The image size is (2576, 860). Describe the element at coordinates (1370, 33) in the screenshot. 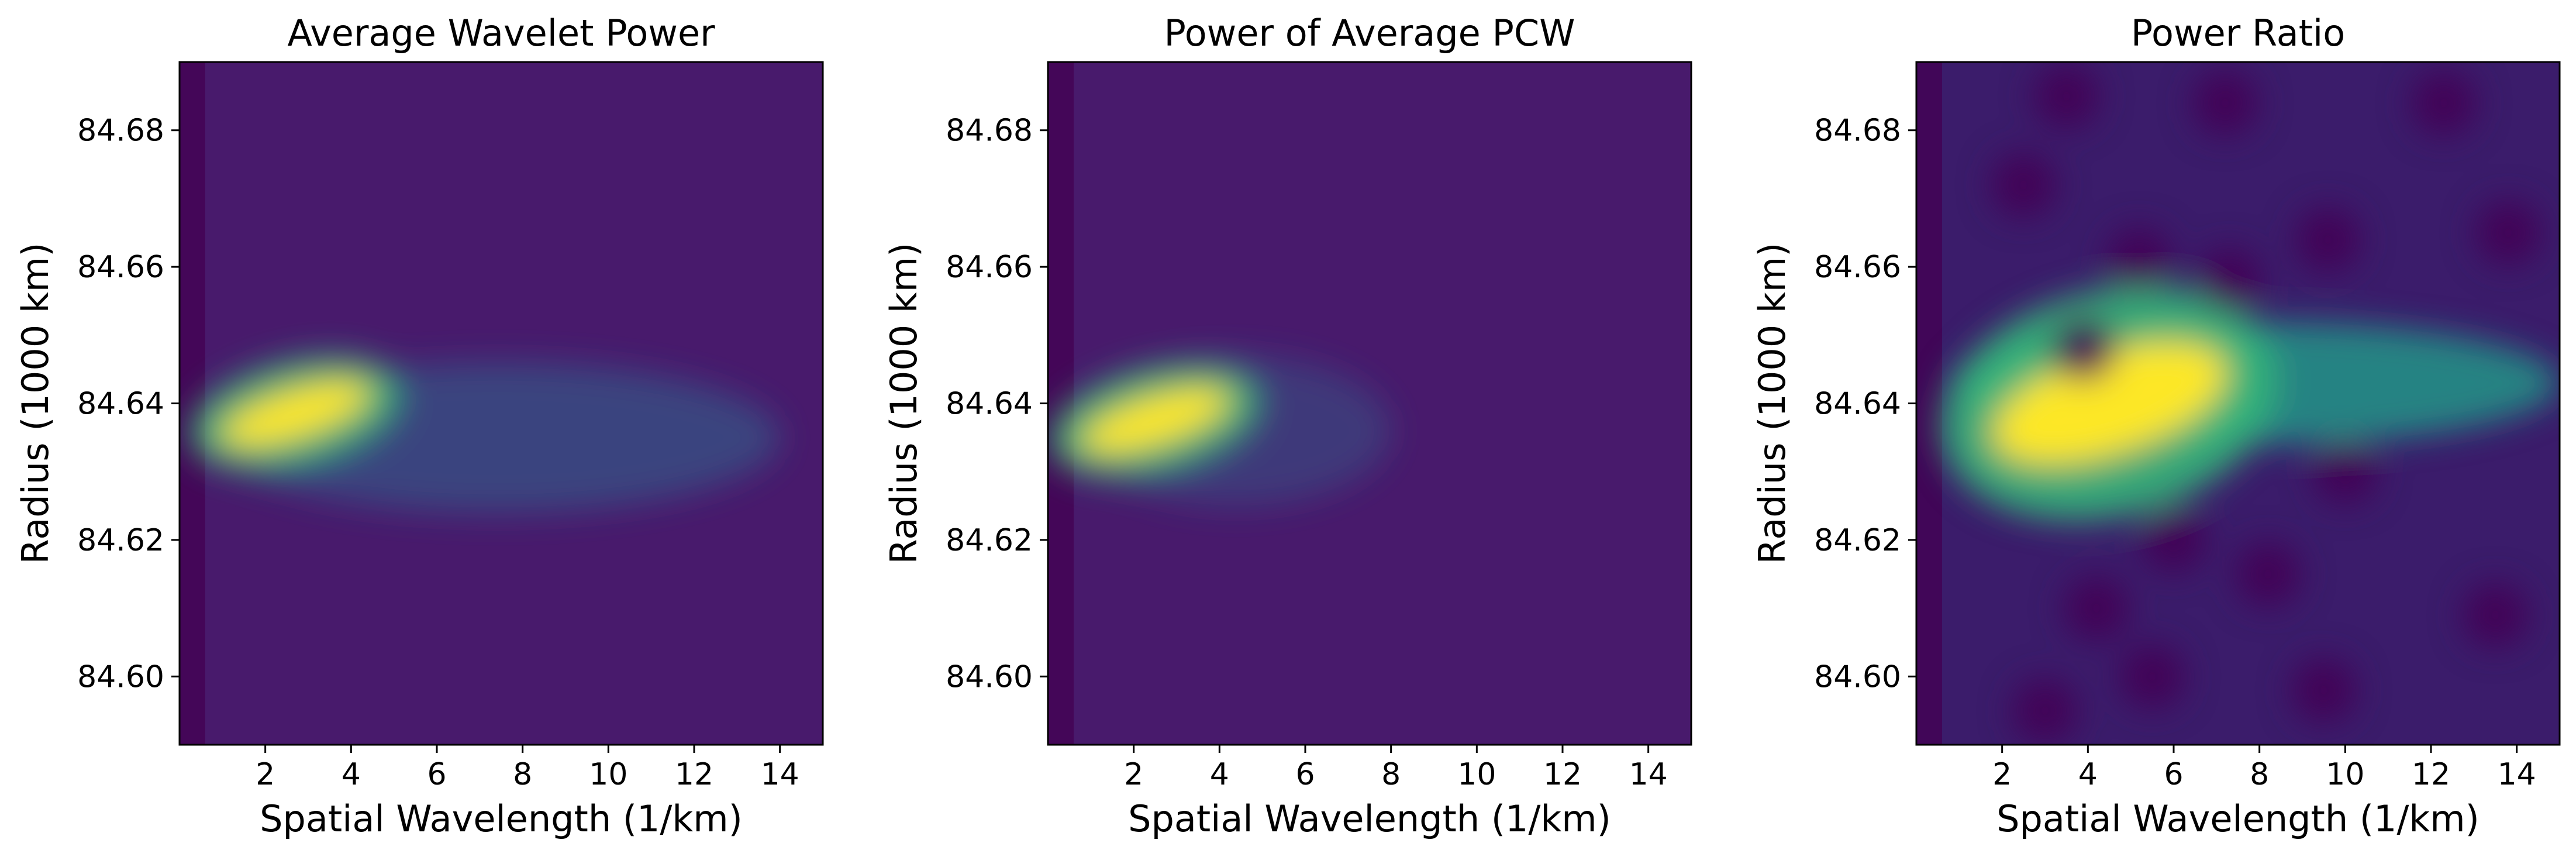

I see `chart-title: Power of Average PCW` at that location.